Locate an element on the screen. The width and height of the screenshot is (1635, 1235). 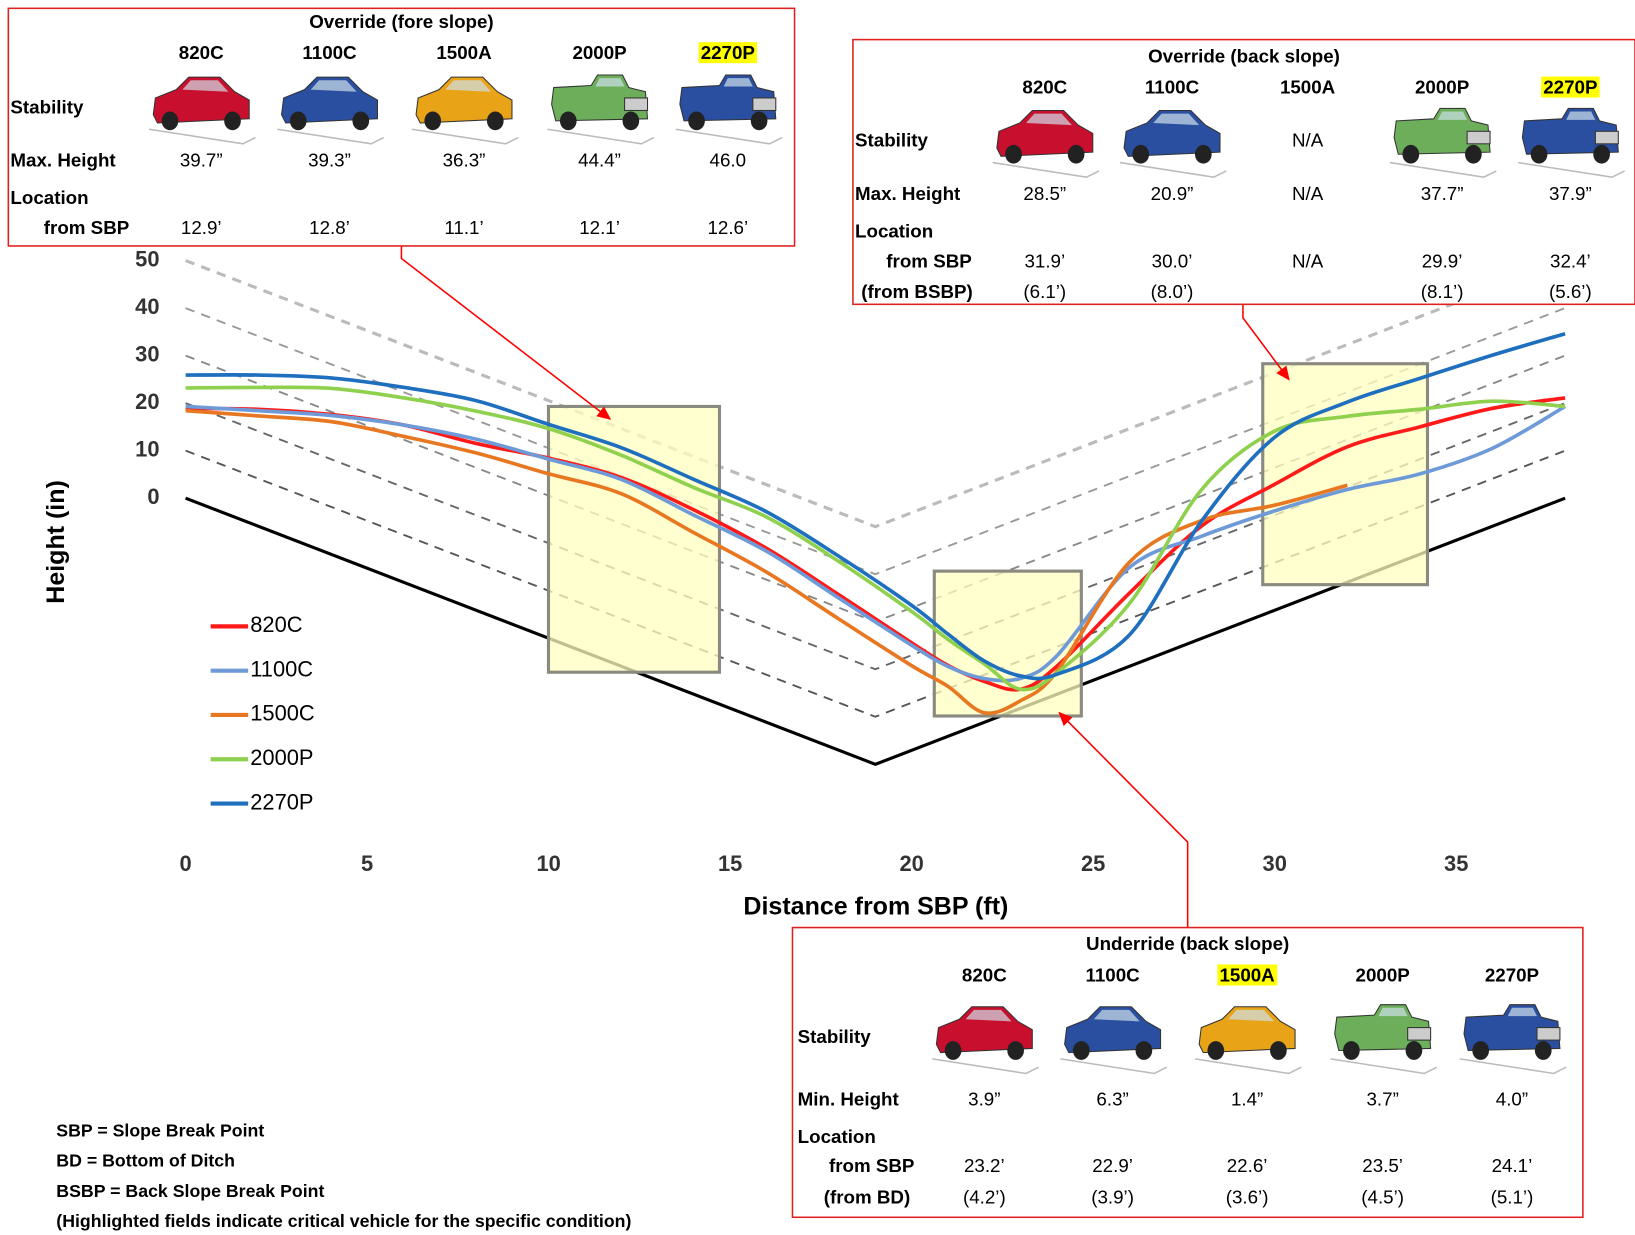
row-label: (from BD) is located at coordinates (867, 1196).